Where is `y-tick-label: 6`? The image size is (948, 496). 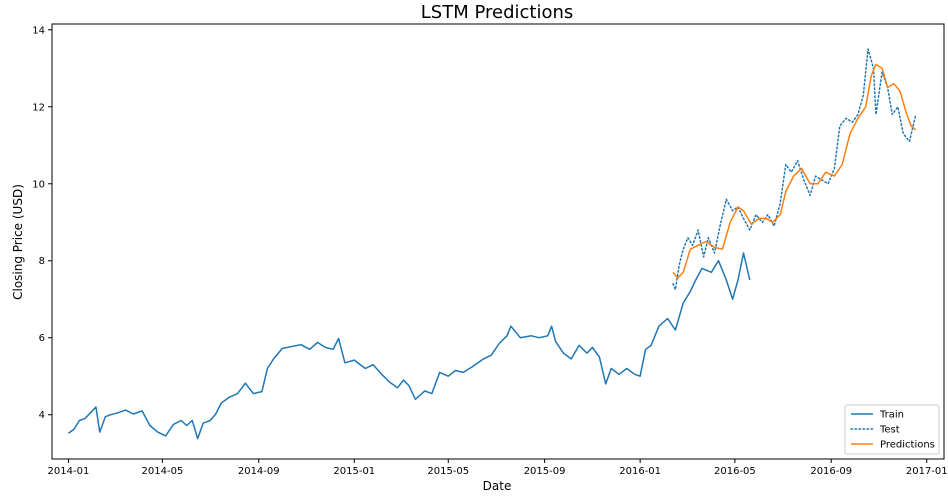 y-tick-label: 6 is located at coordinates (42, 338).